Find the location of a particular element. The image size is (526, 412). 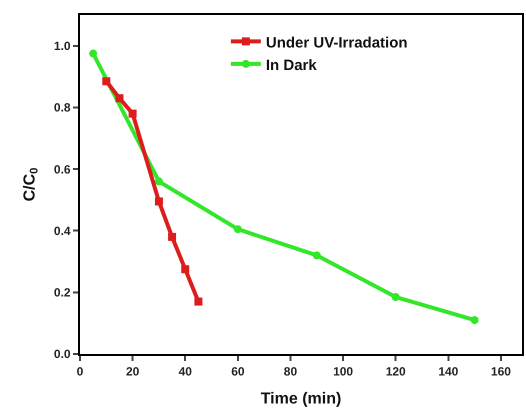

x-tick-label: 140 is located at coordinates (448, 371).